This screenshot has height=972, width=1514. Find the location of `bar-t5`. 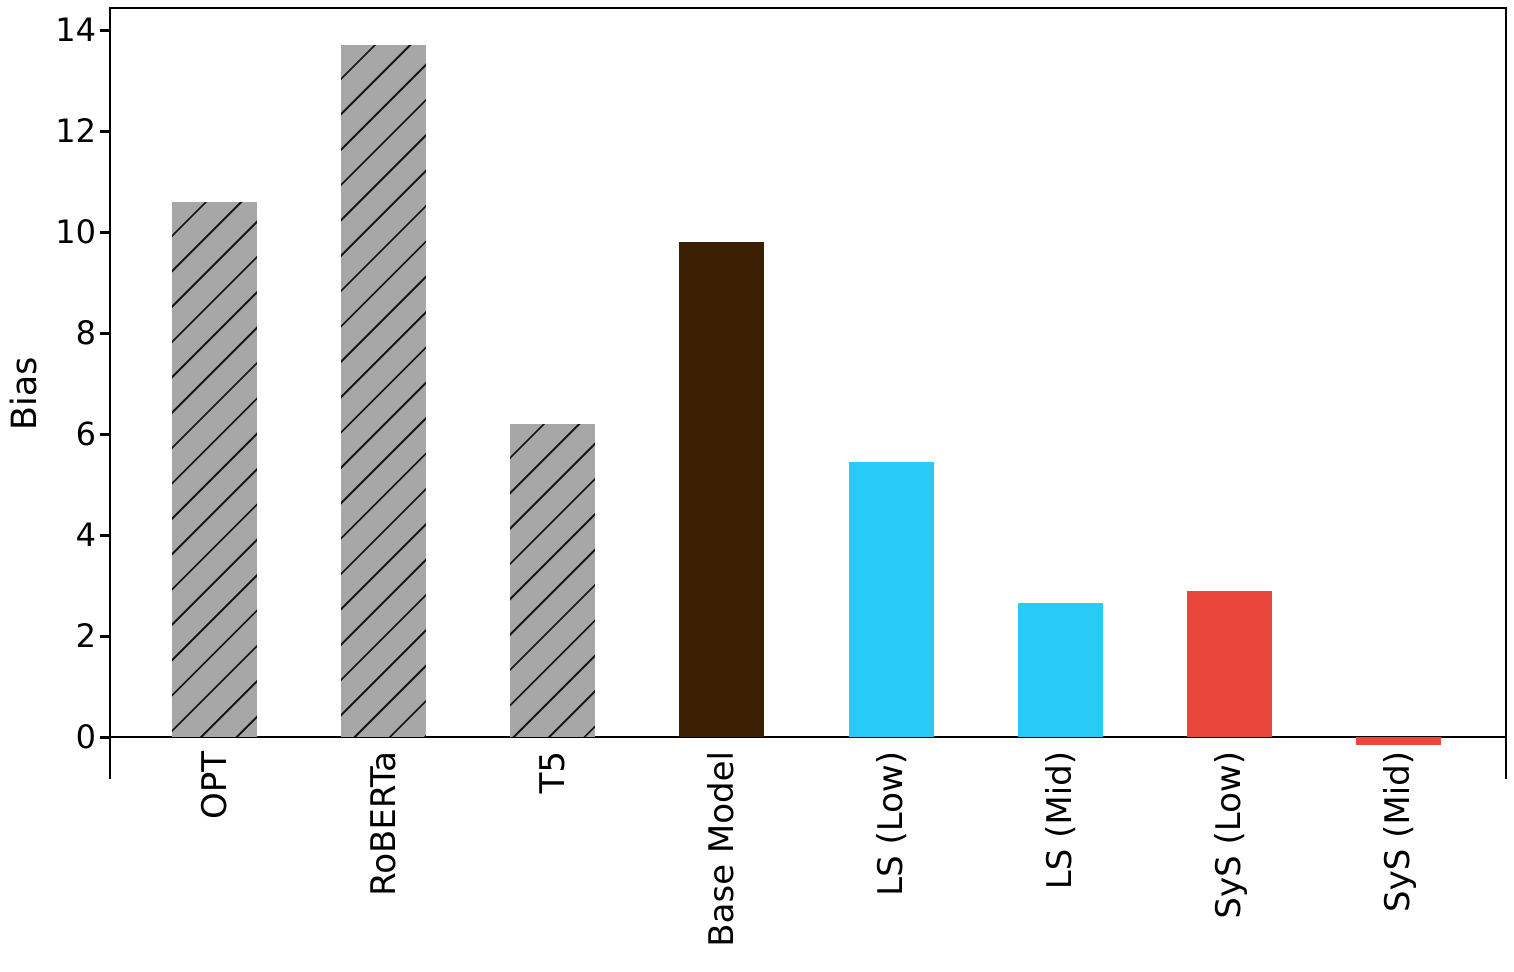

bar-t5 is located at coordinates (553, 581).